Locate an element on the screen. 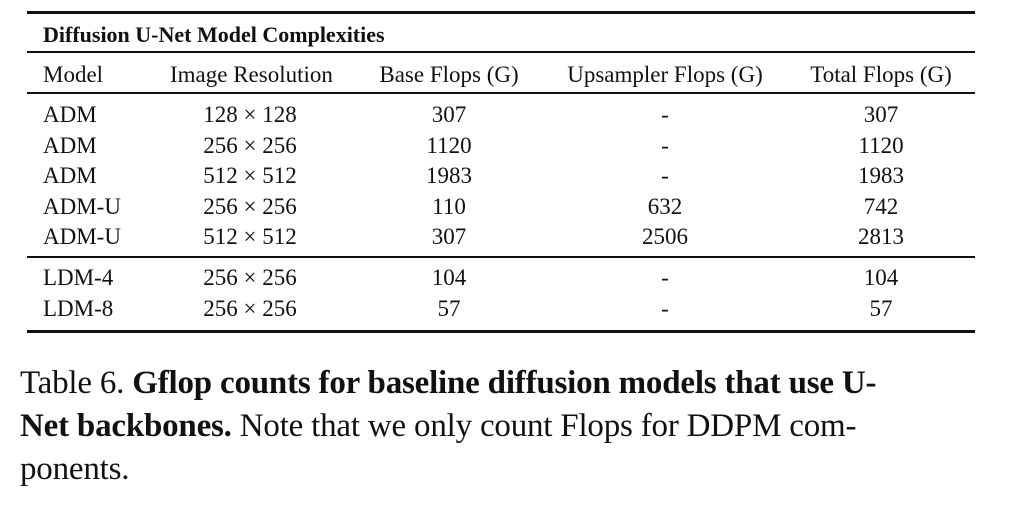 This screenshot has width=1009, height=509. cell-base-flops: 1120 is located at coordinates (449, 145).